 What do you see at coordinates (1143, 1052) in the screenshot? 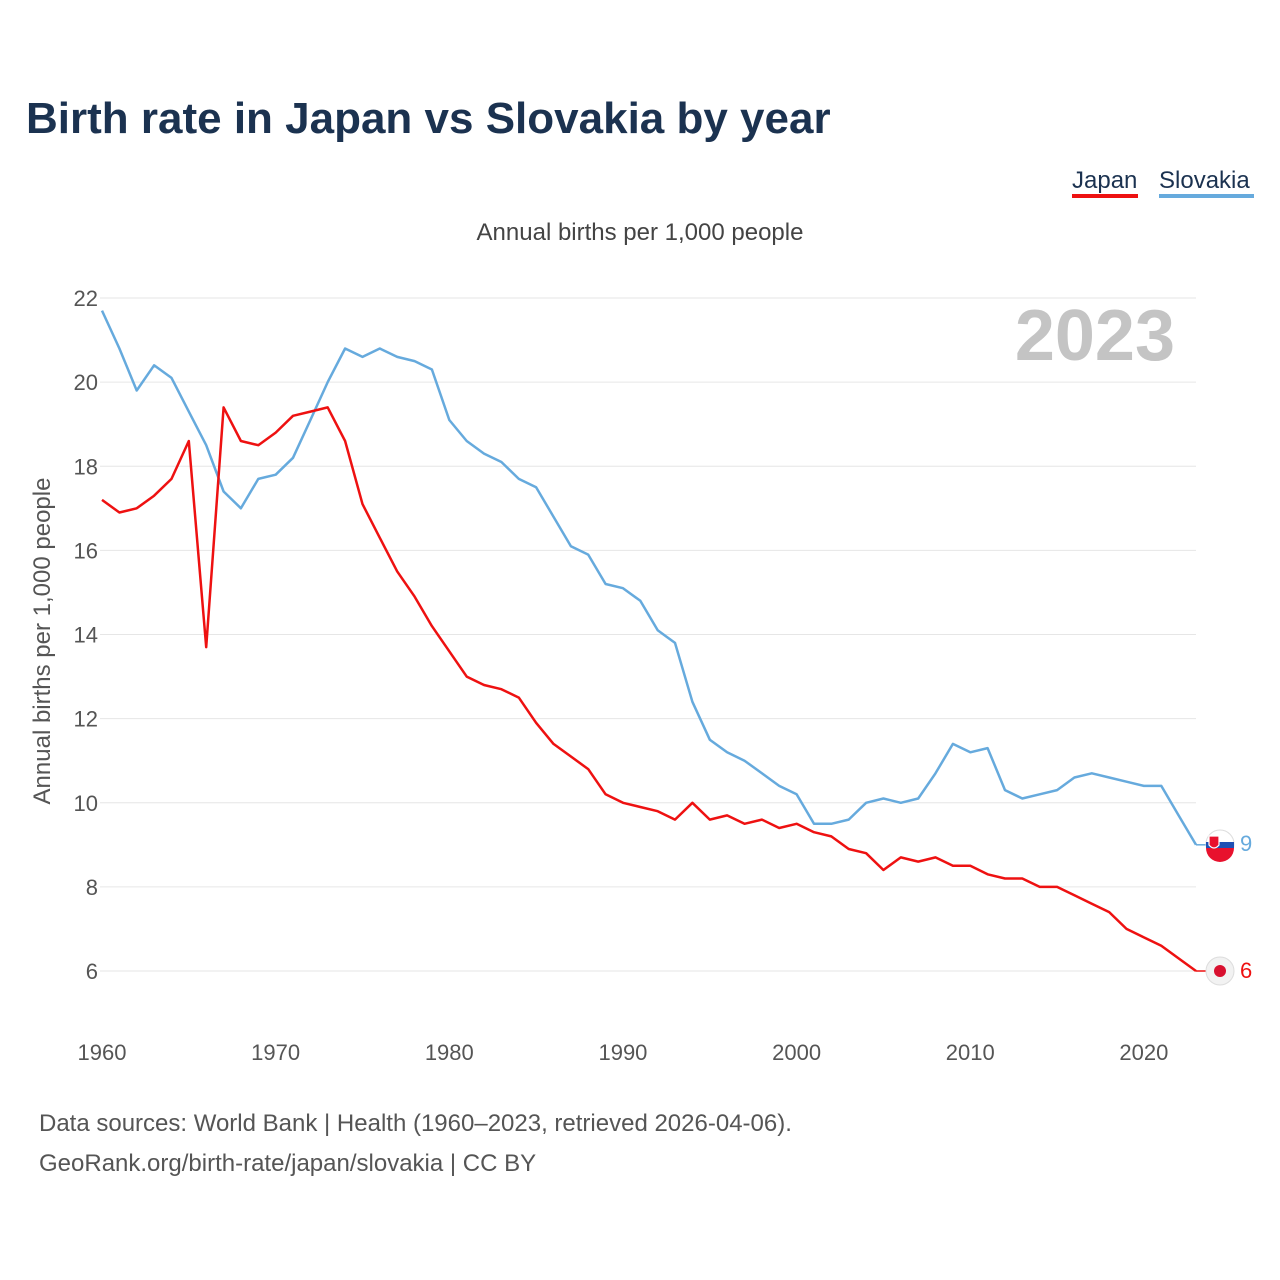
I see `x-tick-label: 2020` at bounding box center [1143, 1052].